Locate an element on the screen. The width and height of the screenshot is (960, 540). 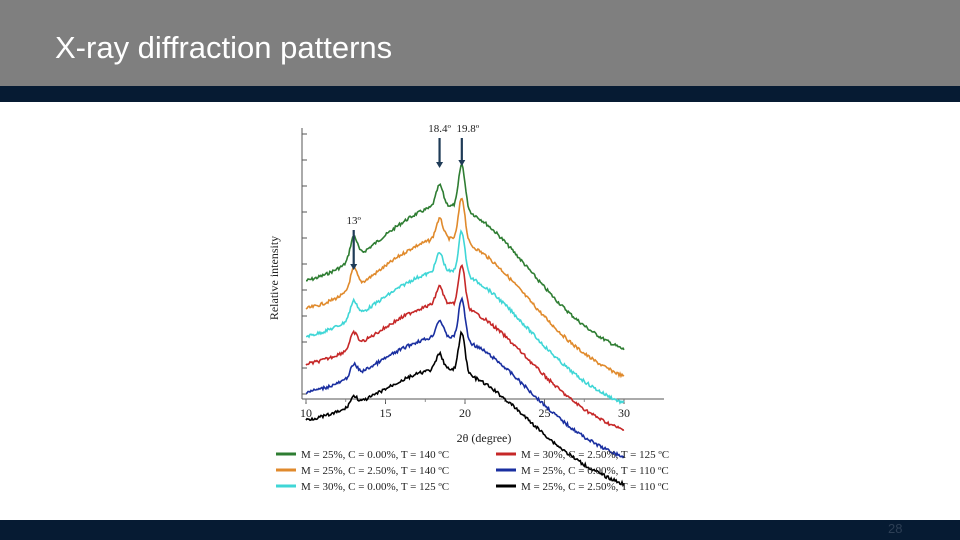
peak-annotation-label: 19.8º is located at coordinates (467, 129).